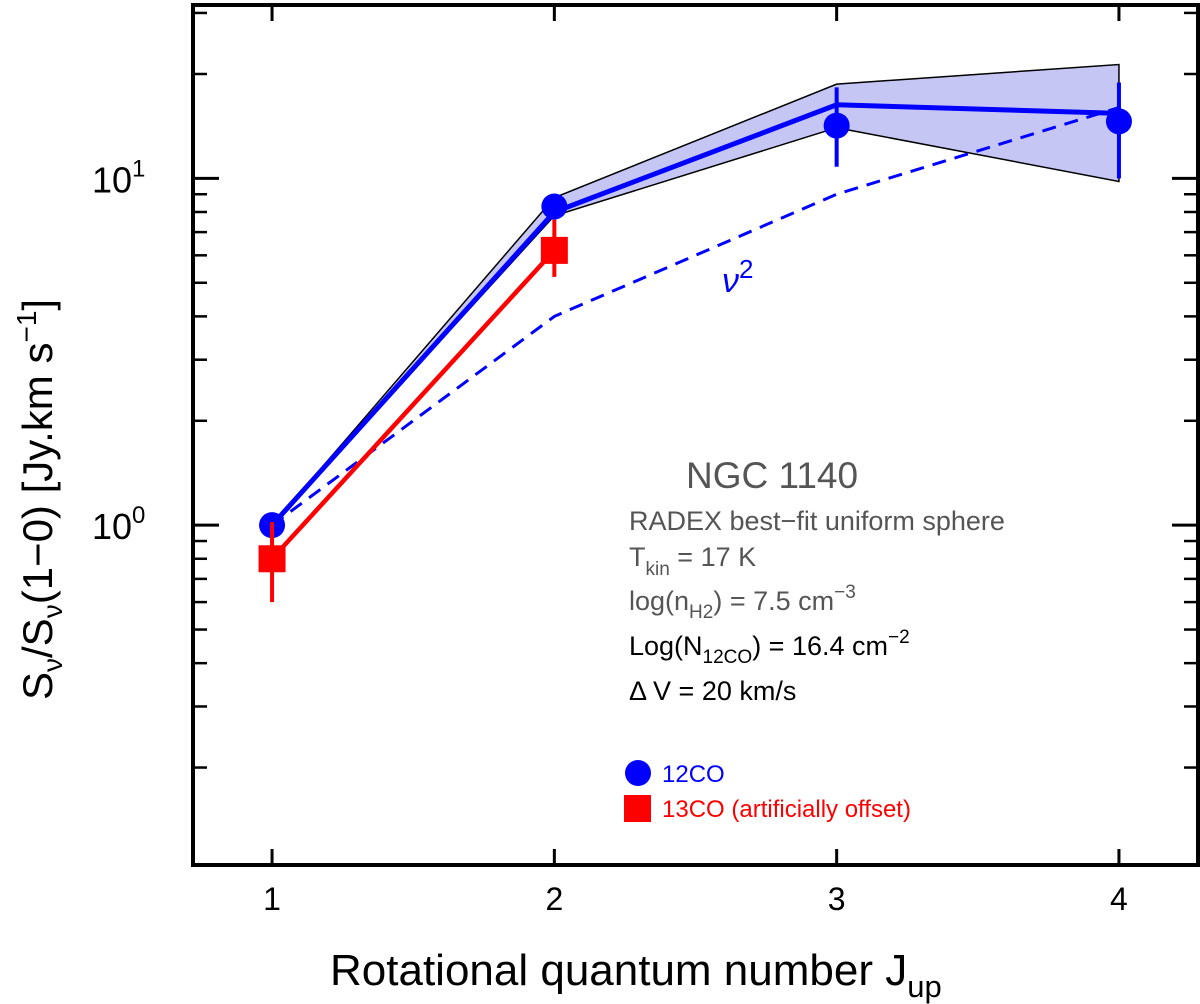 This screenshot has width=1200, height=1004. What do you see at coordinates (37, 638) in the screenshot?
I see `y-label-slash: /S` at bounding box center [37, 638].